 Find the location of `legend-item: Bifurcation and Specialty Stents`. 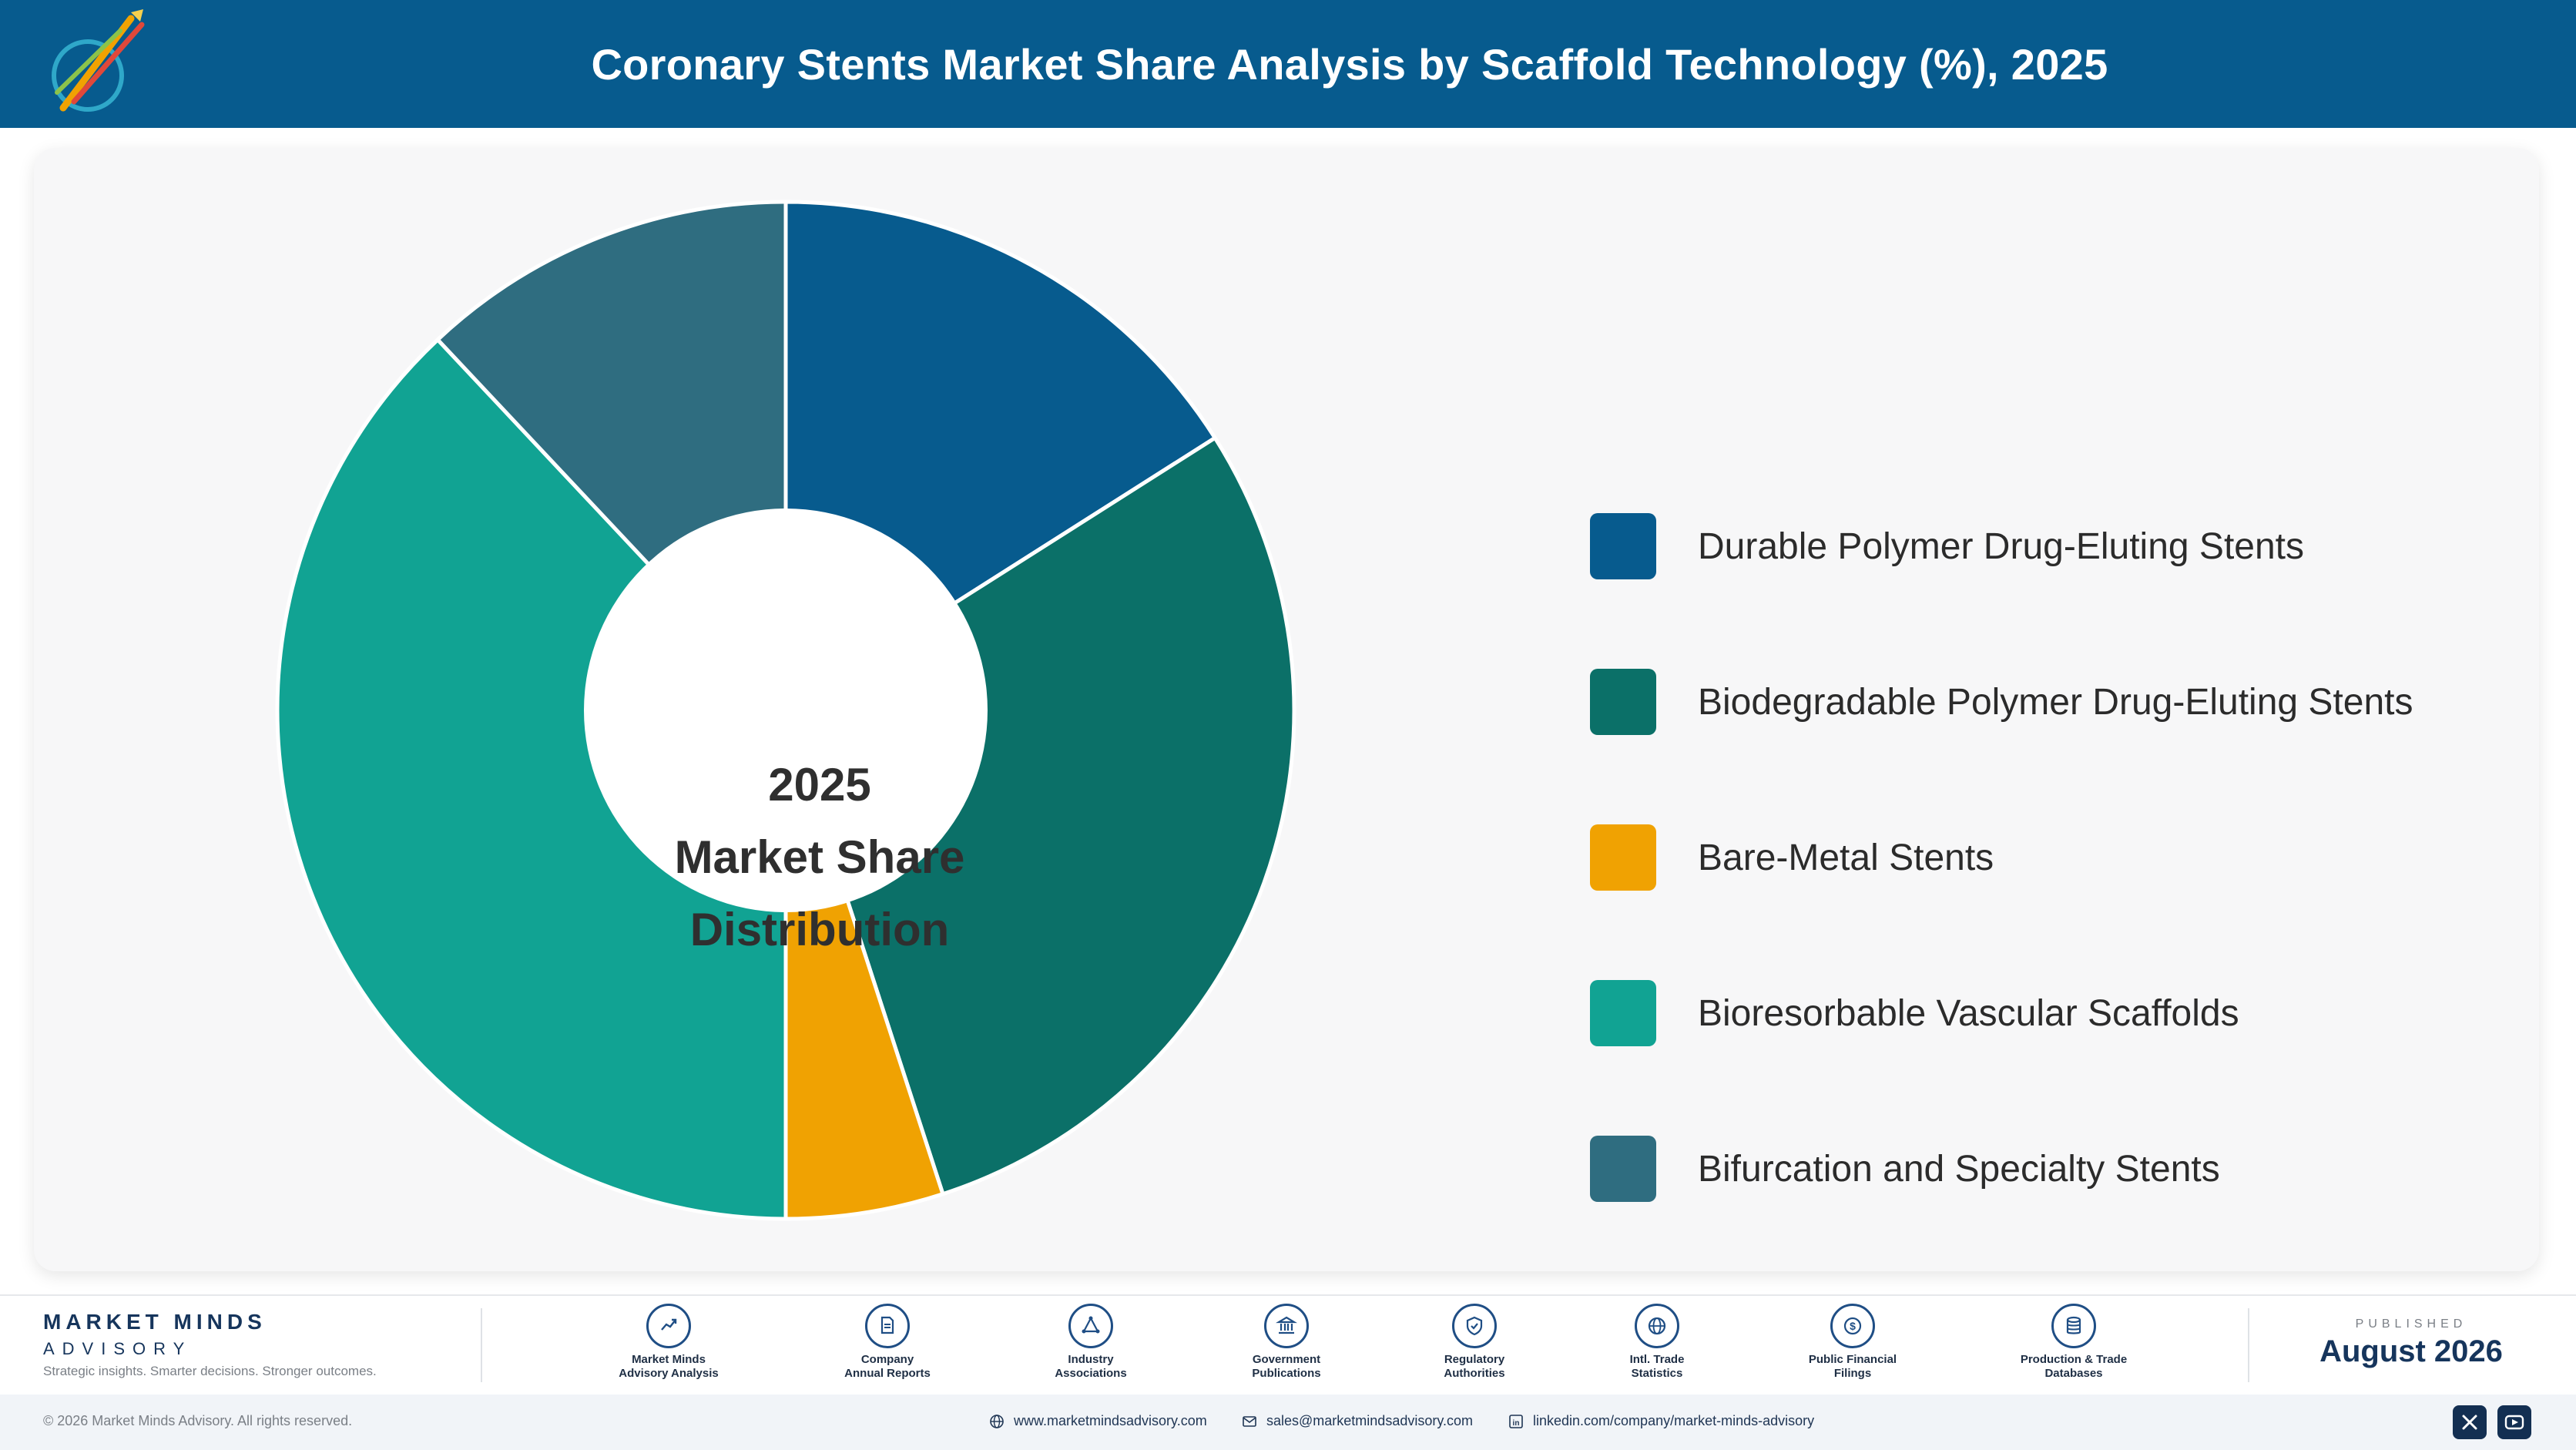

legend-item: Bifurcation and Specialty Stents is located at coordinates (1905, 1169).